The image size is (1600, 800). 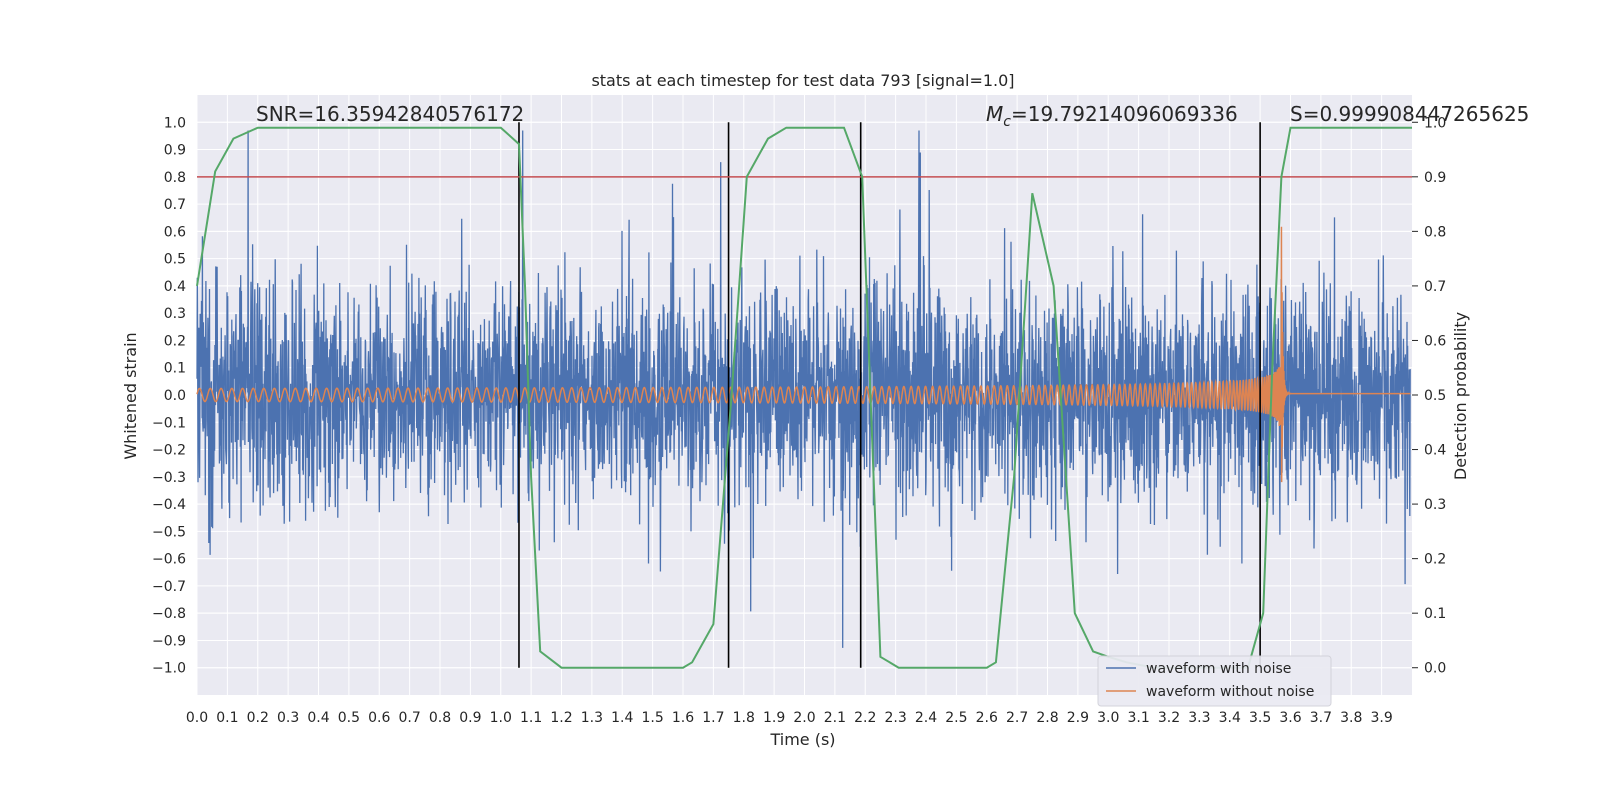 I want to click on x-tick-label: 2.0, so click(x=804, y=718).